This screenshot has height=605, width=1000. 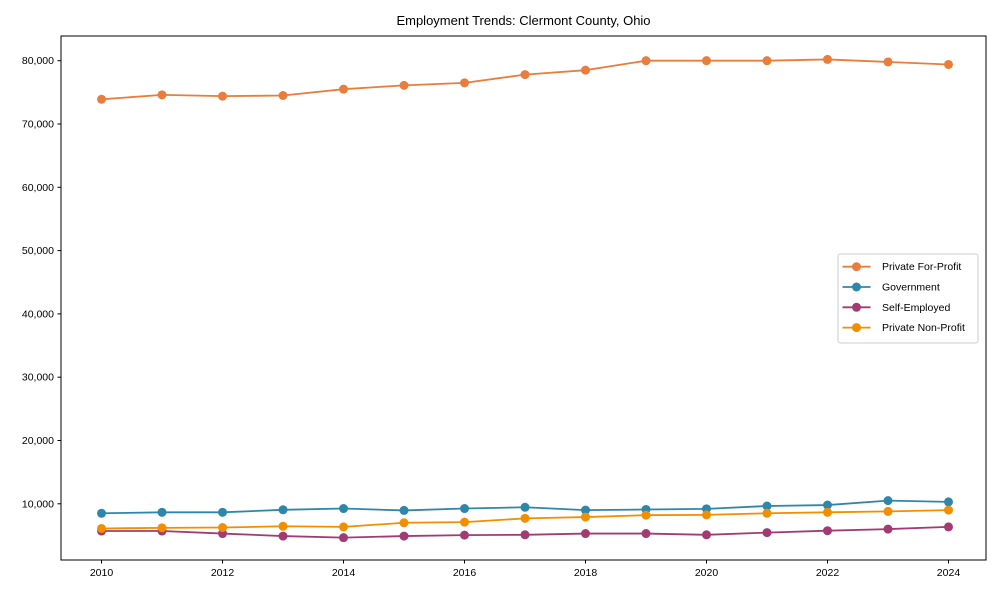 I want to click on x-tick-label: 2016, so click(x=465, y=573).